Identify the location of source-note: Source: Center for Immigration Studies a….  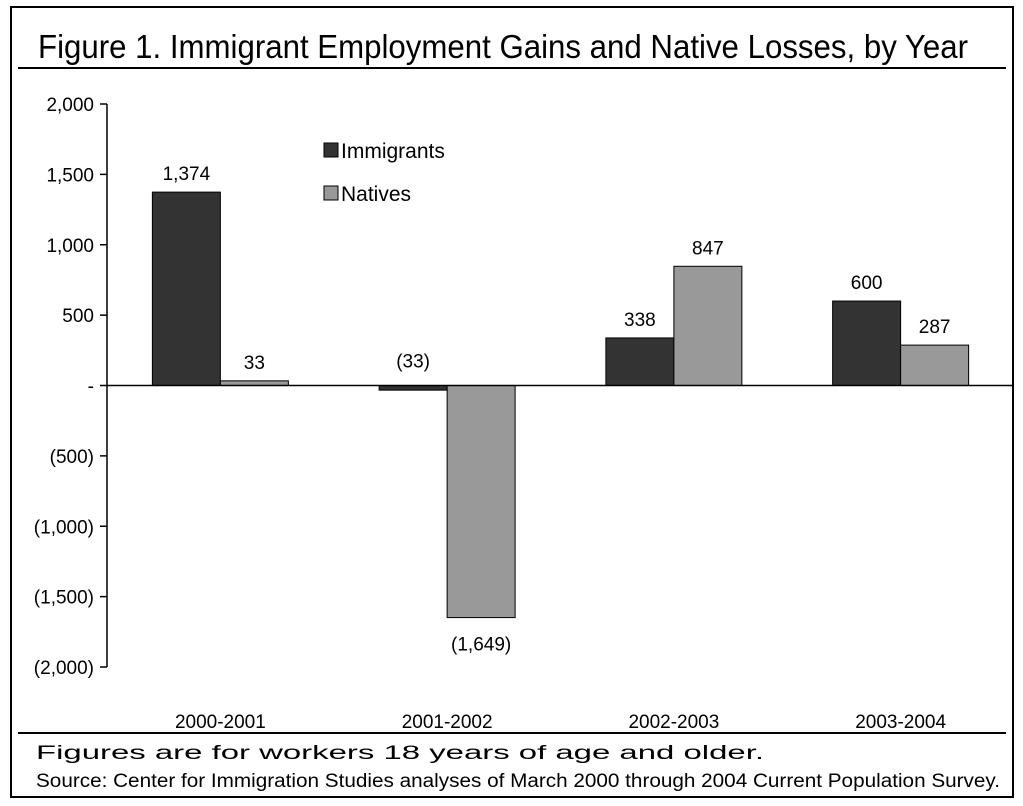
(518, 781).